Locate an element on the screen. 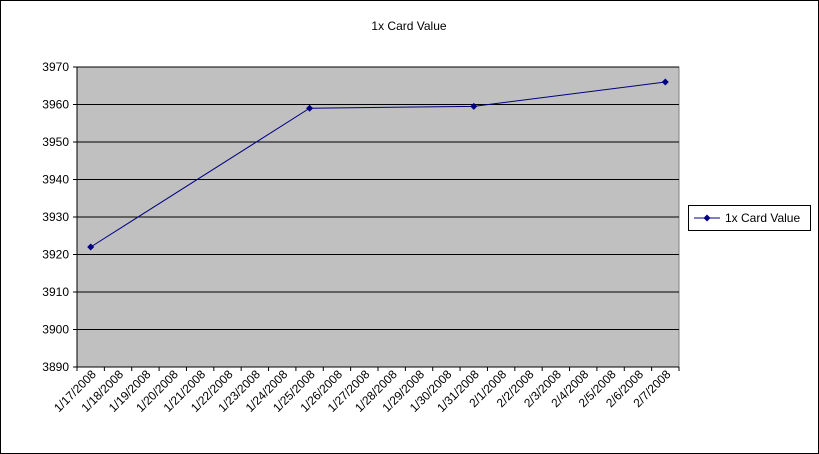  legend-marker is located at coordinates (707, 218).